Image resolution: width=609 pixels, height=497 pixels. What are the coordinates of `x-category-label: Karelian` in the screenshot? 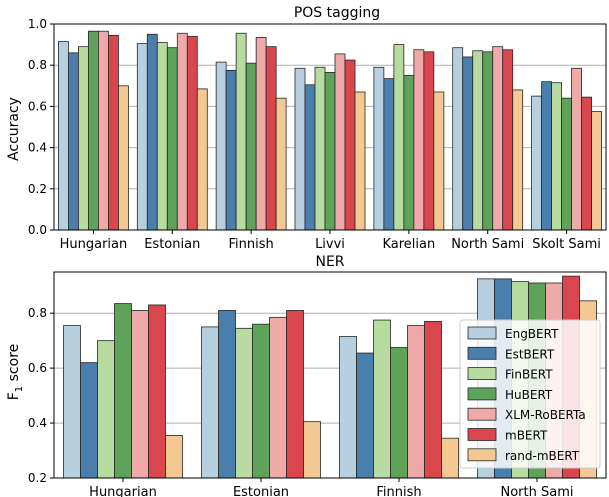 It's located at (408, 244).